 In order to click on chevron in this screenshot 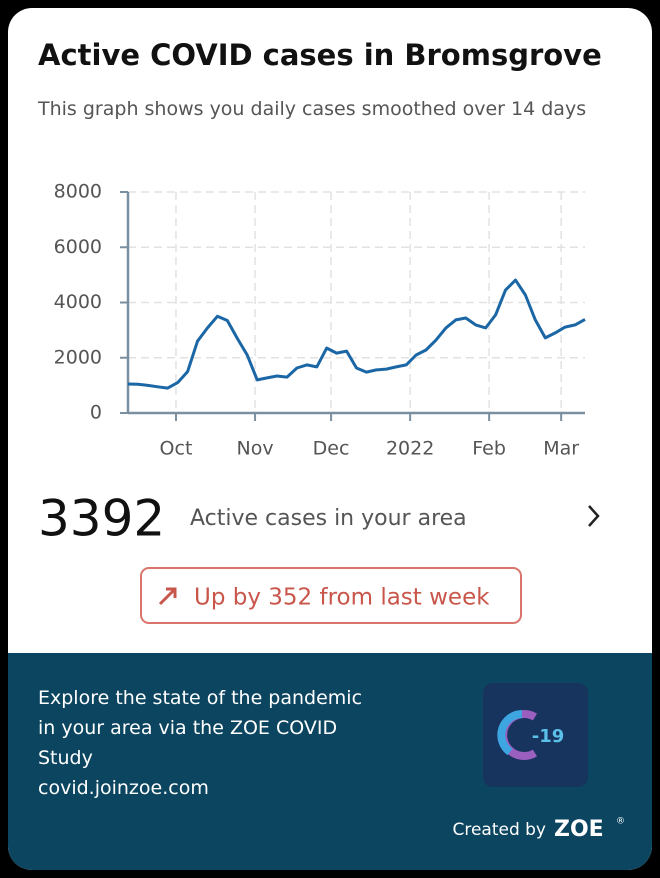, I will do `click(594, 516)`.